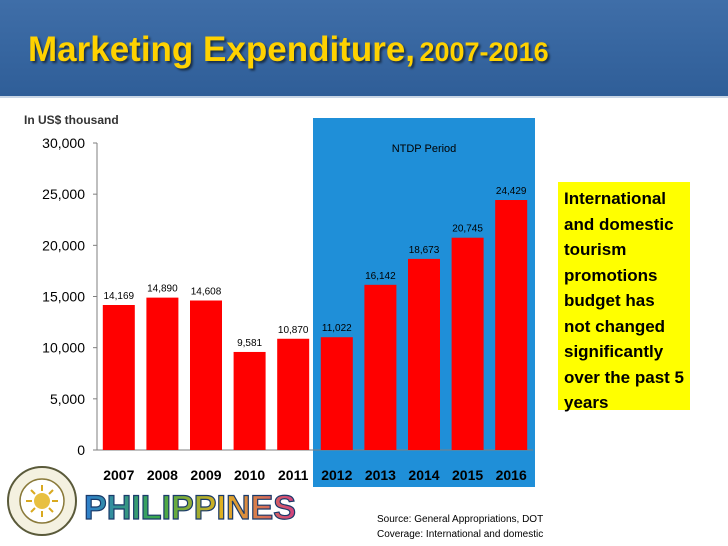 This screenshot has height=546, width=728. What do you see at coordinates (511, 325) in the screenshot?
I see `bar-2016` at bounding box center [511, 325].